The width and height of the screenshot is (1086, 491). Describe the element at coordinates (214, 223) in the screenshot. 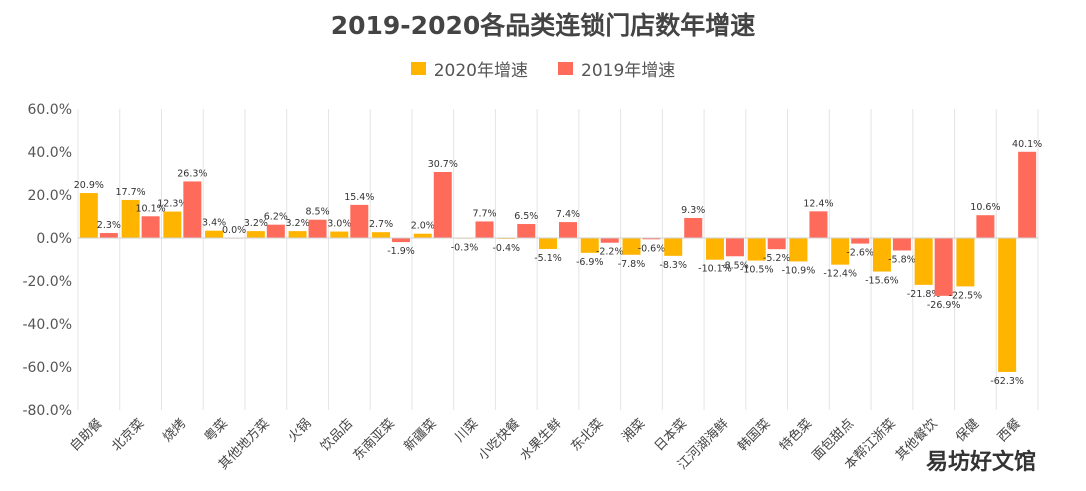

I see `data-label-2020: 3.4%` at that location.